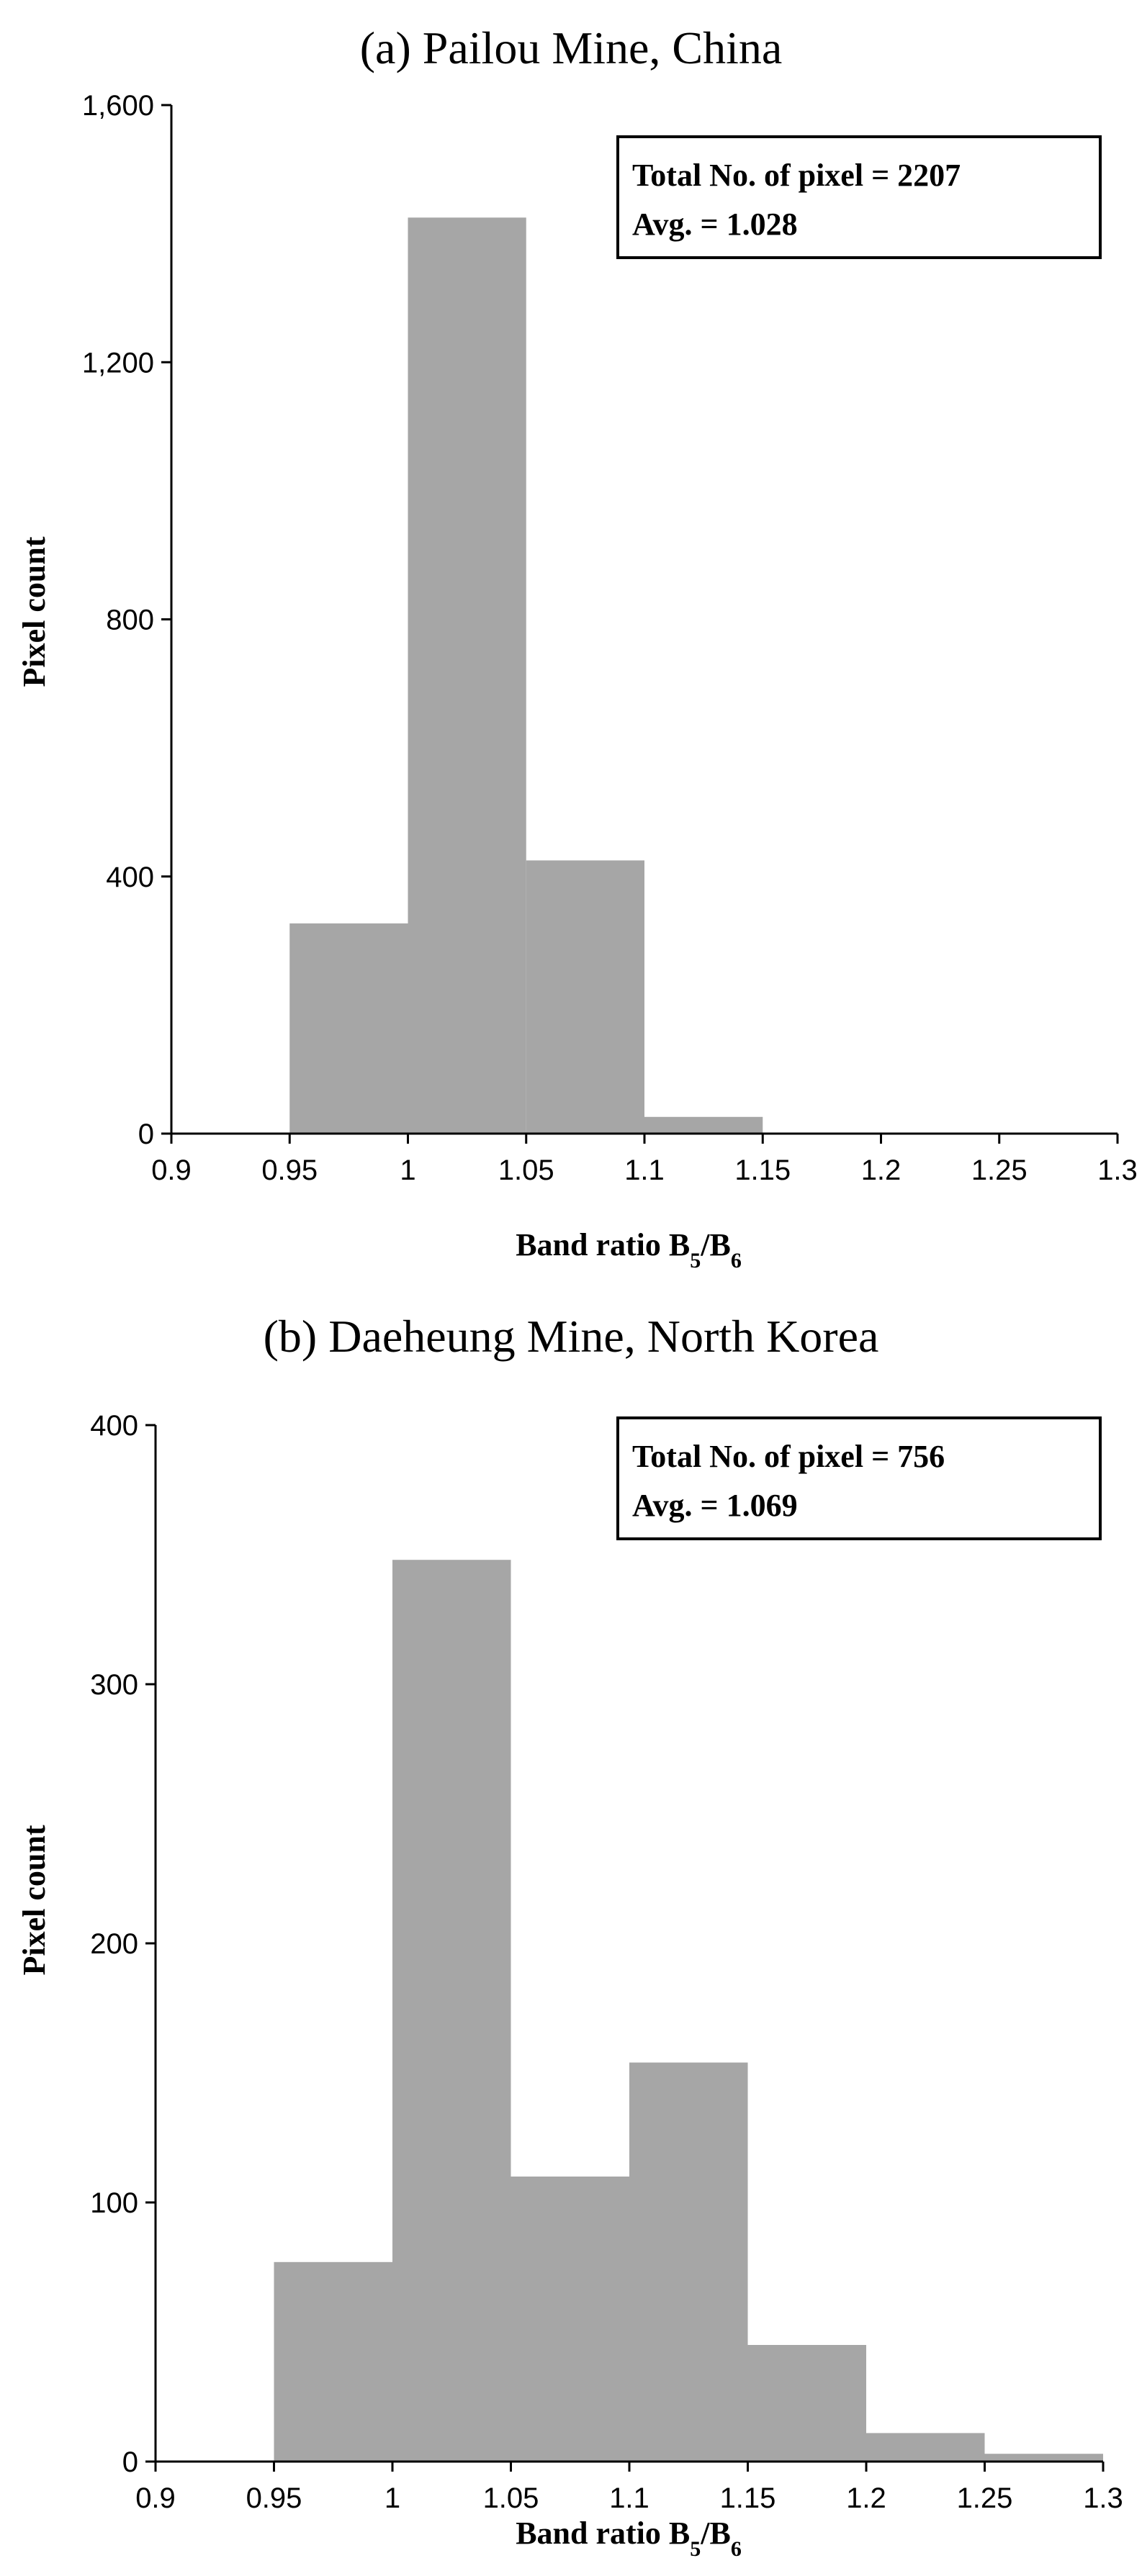 Image resolution: width=1142 pixels, height=2576 pixels. I want to click on legend-box: Total No. of pixel = 2207 Avg. = 1.028, so click(859, 197).